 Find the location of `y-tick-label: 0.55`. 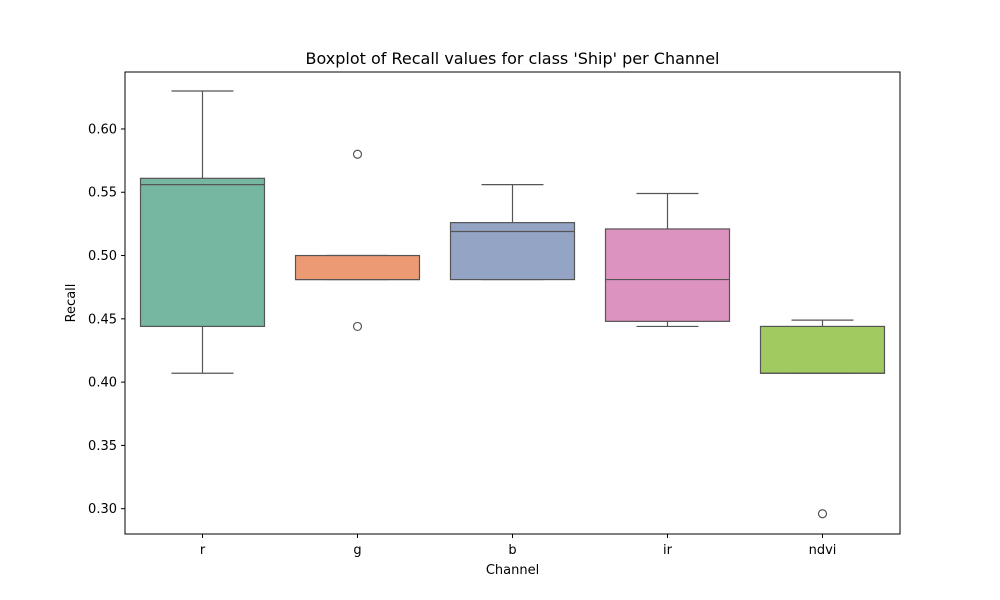

y-tick-label: 0.55 is located at coordinates (102, 193).